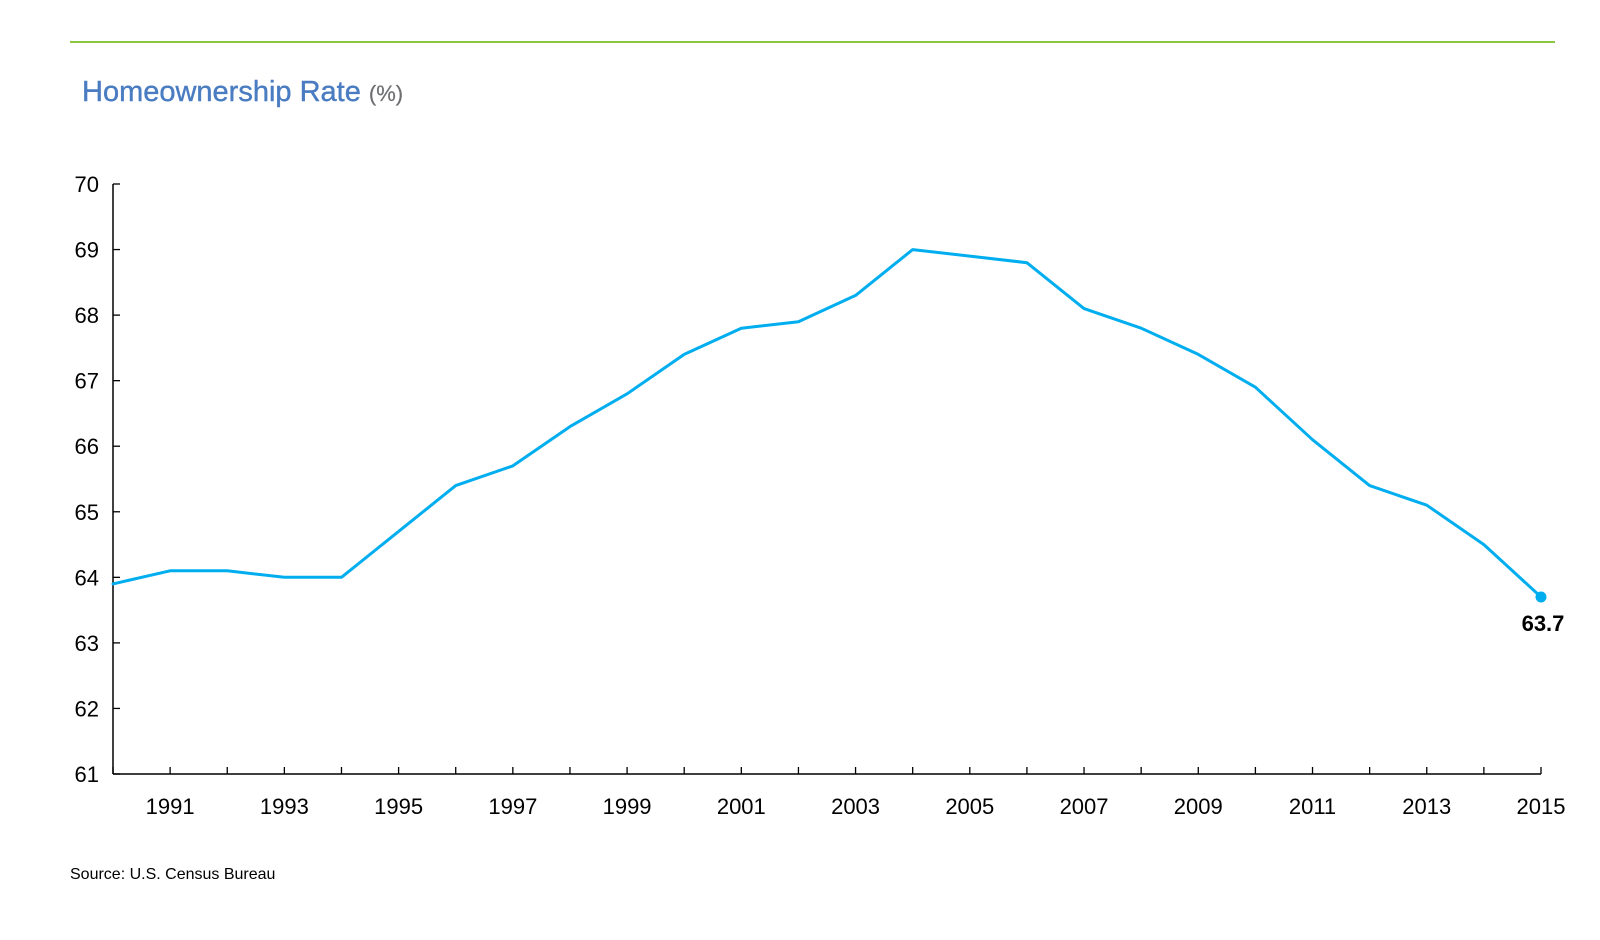 The image size is (1600, 940). Describe the element at coordinates (87, 446) in the screenshot. I see `y-tick-label: 66` at that location.